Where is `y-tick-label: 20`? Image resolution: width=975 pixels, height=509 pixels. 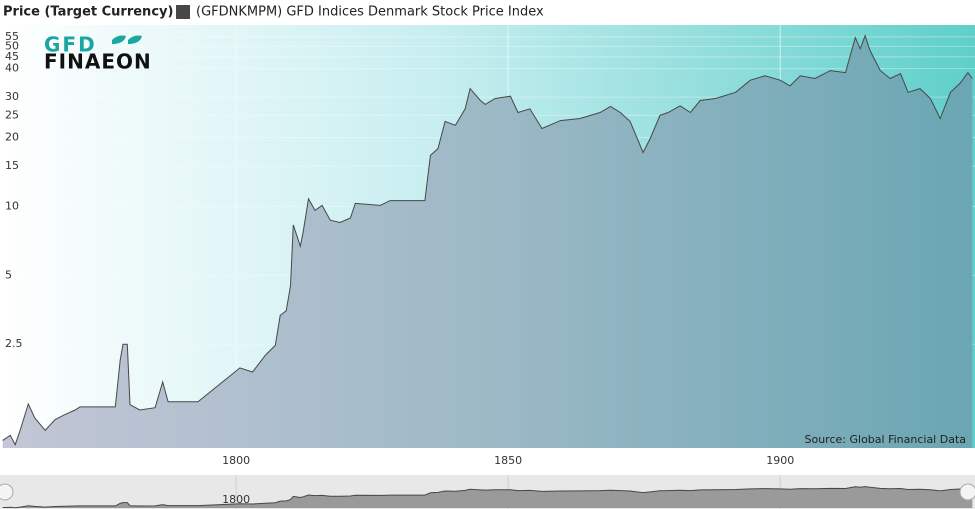 y-tick-label: 20 is located at coordinates (12, 136).